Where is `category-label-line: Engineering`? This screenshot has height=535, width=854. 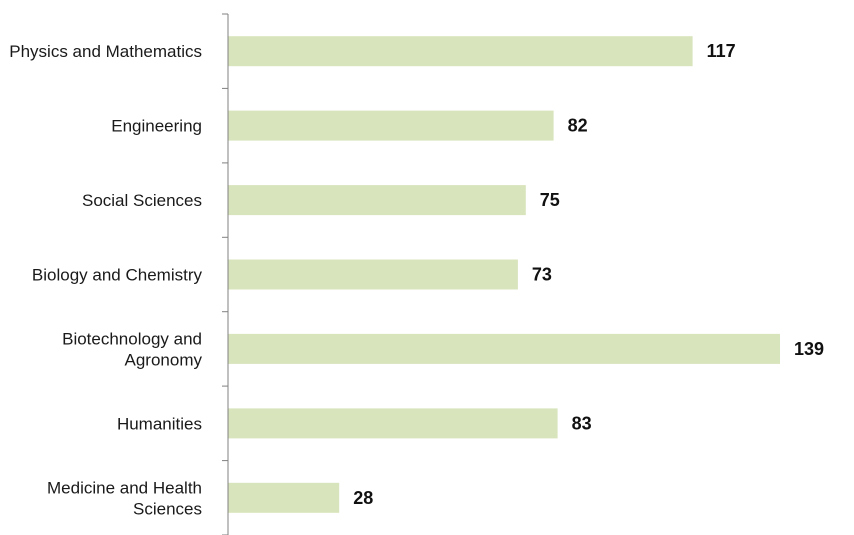 category-label-line: Engineering is located at coordinates (156, 126).